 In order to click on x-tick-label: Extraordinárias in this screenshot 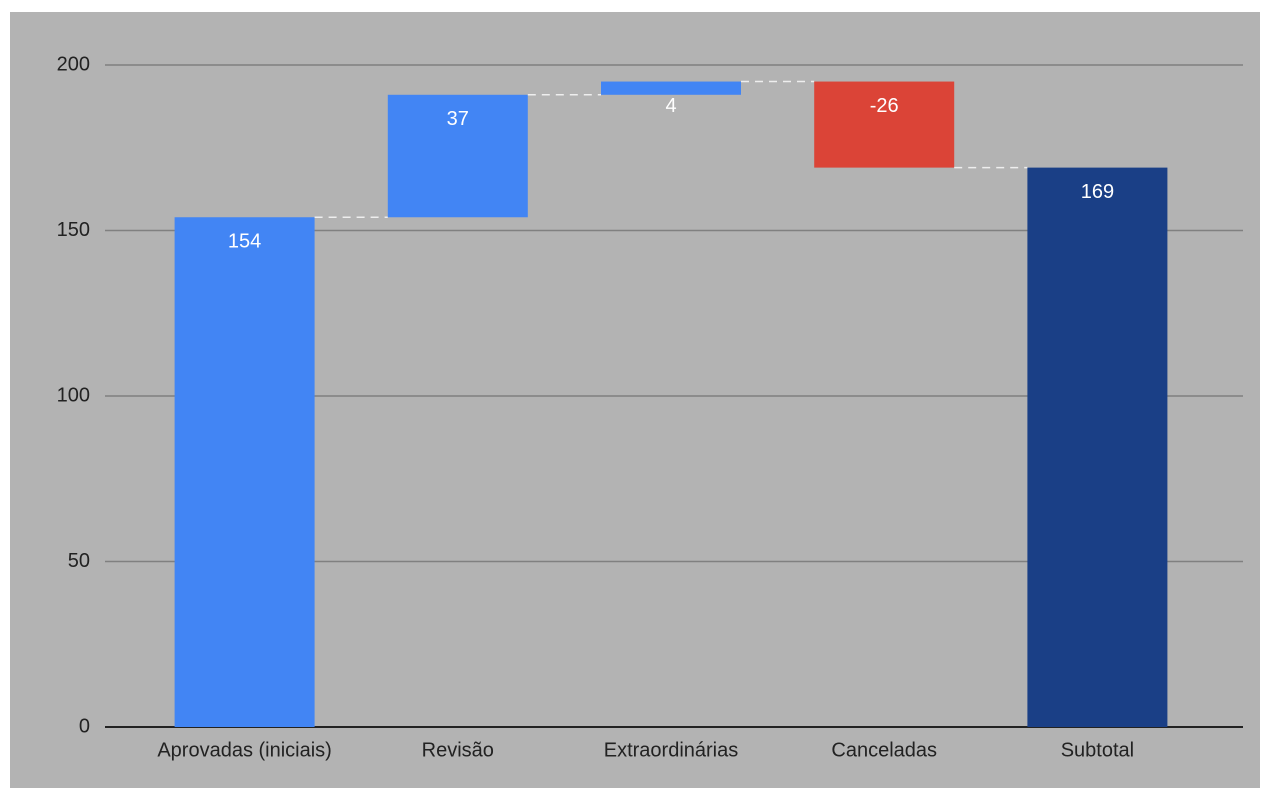, I will do `click(671, 750)`.